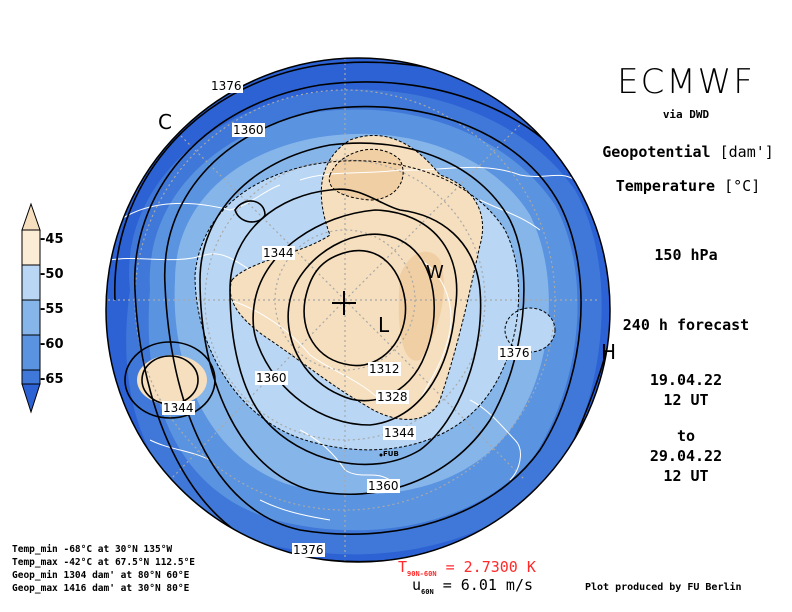  Describe the element at coordinates (686, 82) in the screenshot. I see `brand-title: ECMWF` at that location.